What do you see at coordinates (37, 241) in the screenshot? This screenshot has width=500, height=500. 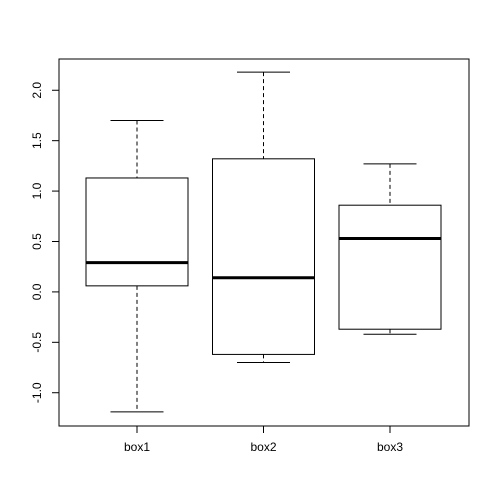 I see `y-tick-label: 0.5` at bounding box center [37, 241].